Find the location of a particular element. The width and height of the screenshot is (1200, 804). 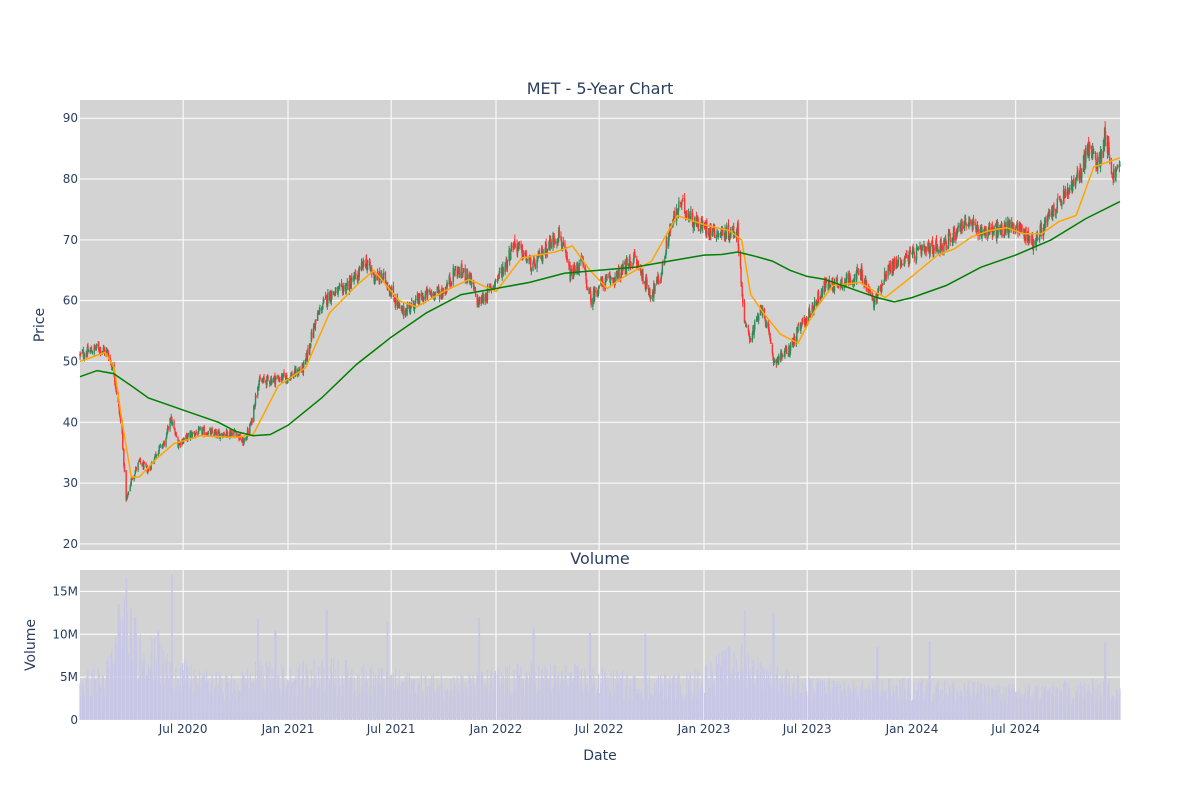

volume-title: Volume is located at coordinates (600, 558).